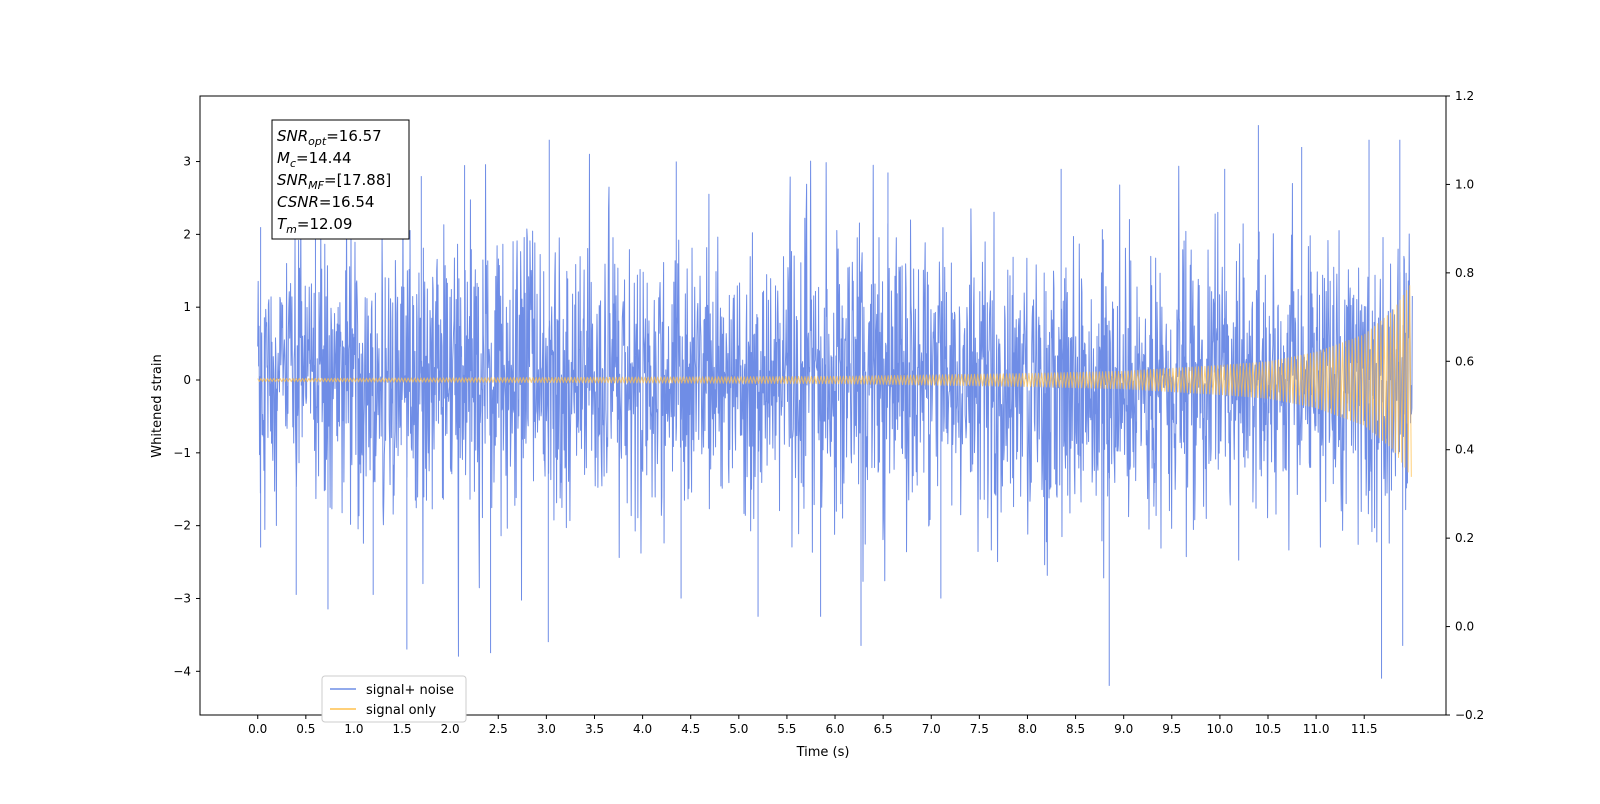 The image size is (1600, 804). What do you see at coordinates (450, 729) in the screenshot?
I see `x-tick-label: 2.0` at bounding box center [450, 729].